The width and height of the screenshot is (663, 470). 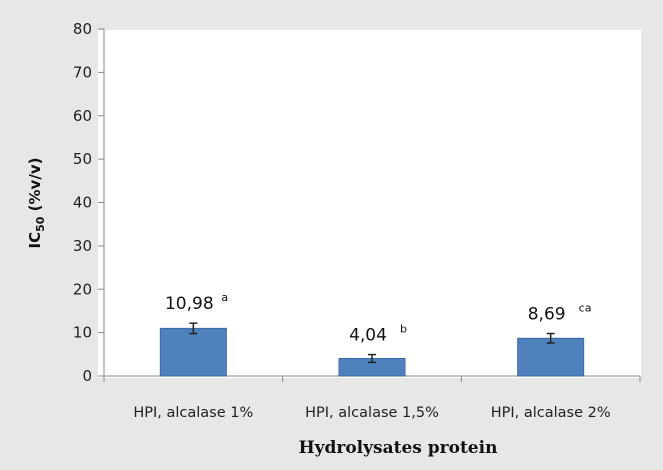 I want to click on category-label: HPI, alcalase 2%, so click(x=551, y=413).